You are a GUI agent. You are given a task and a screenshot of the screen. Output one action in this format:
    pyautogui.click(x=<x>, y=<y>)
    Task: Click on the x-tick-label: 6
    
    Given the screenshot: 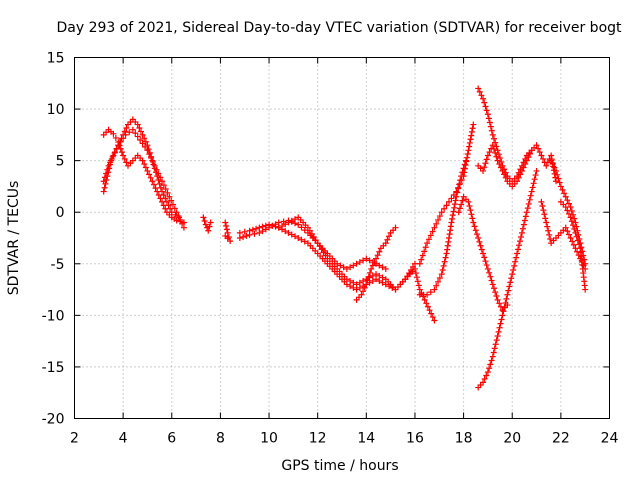 What is the action you would take?
    pyautogui.click(x=171, y=439)
    